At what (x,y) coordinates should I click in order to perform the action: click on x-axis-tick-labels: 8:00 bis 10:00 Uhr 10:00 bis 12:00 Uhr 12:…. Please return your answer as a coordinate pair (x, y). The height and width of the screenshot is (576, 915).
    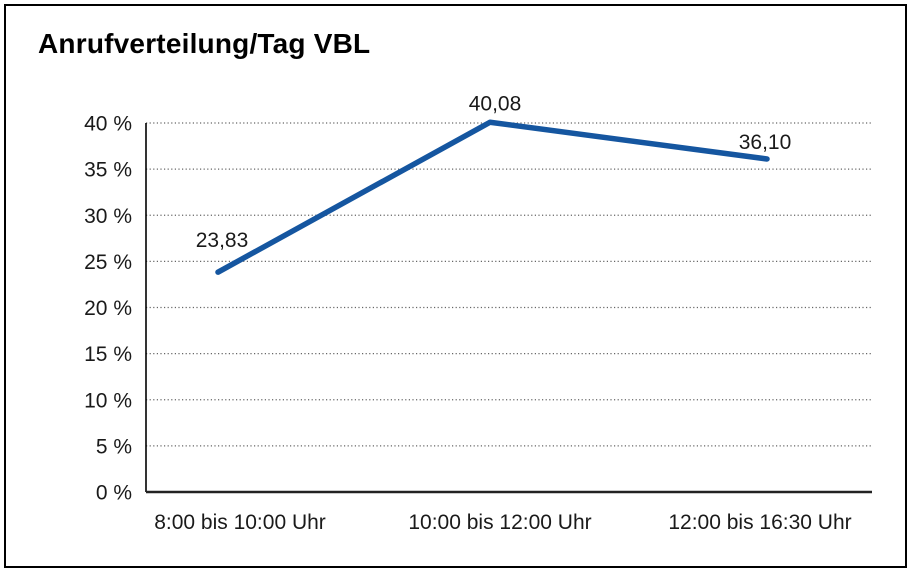
    Looking at the image, I should click on (502, 522).